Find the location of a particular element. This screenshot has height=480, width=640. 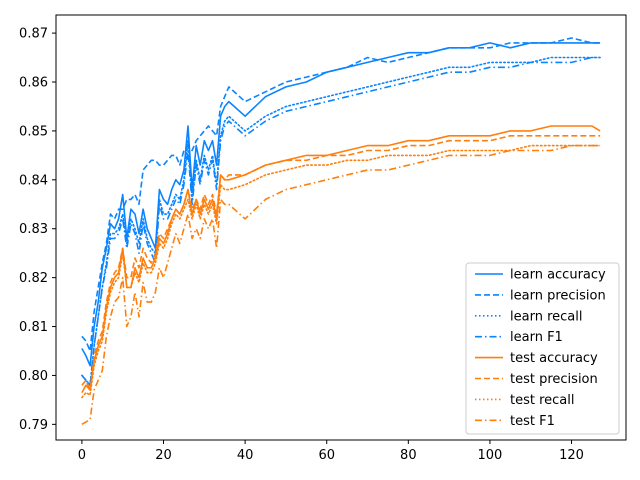

y-tick-label: 0.86 is located at coordinates (33, 83).